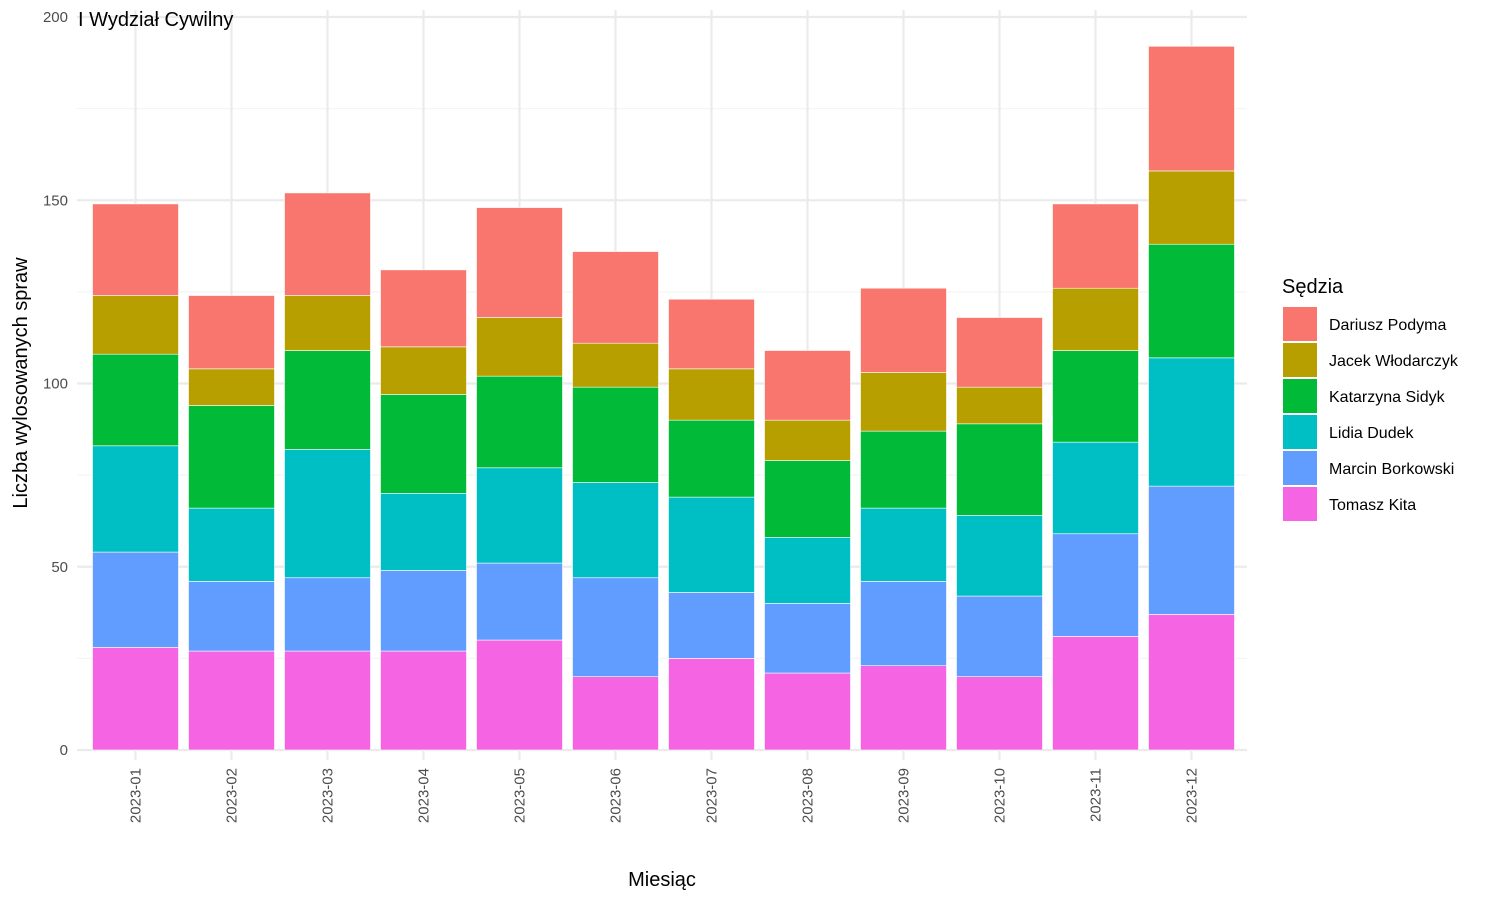  I want to click on y-tick-label: 150, so click(55, 200).